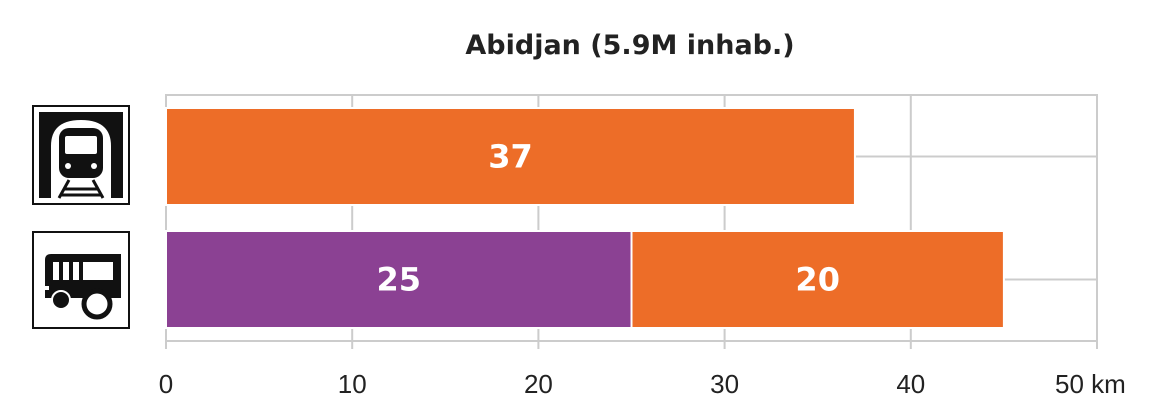 This screenshot has height=417, width=1157. Describe the element at coordinates (81, 155) in the screenshot. I see `metro-icon` at that location.